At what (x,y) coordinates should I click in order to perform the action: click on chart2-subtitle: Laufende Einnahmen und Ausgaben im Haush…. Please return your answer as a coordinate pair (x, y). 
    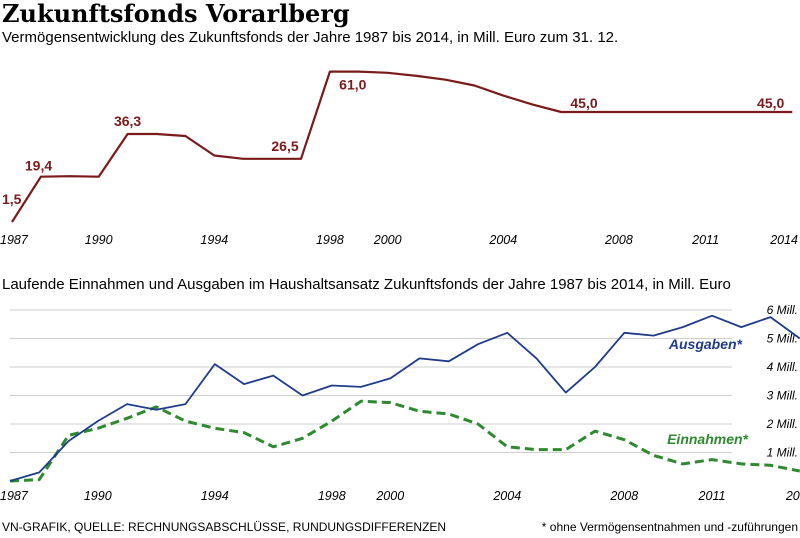
    Looking at the image, I should click on (366, 284).